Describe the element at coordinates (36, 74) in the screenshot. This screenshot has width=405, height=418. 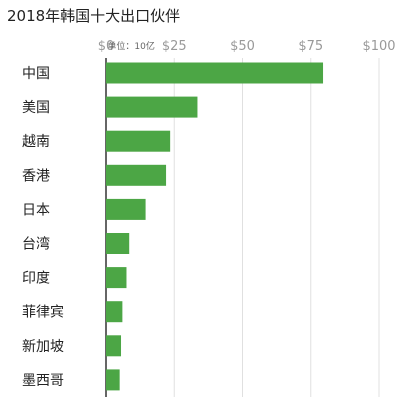
I see `category-label-0: 中国` at that location.